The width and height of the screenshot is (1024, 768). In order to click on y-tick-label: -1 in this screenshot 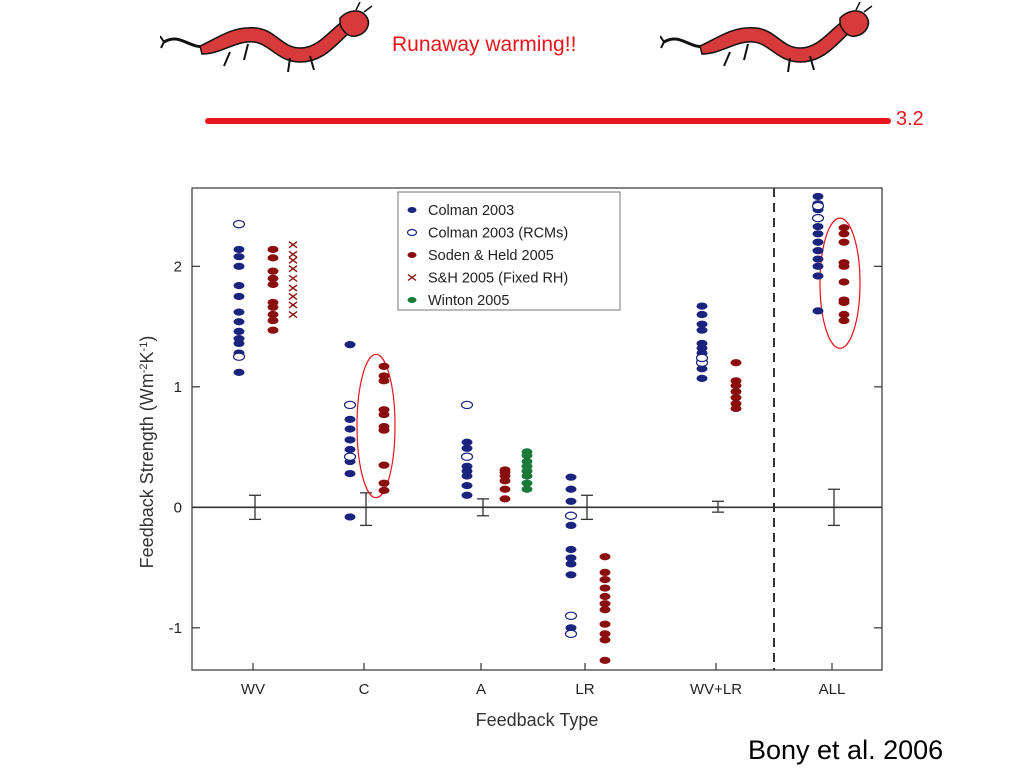, I will do `click(175, 628)`.